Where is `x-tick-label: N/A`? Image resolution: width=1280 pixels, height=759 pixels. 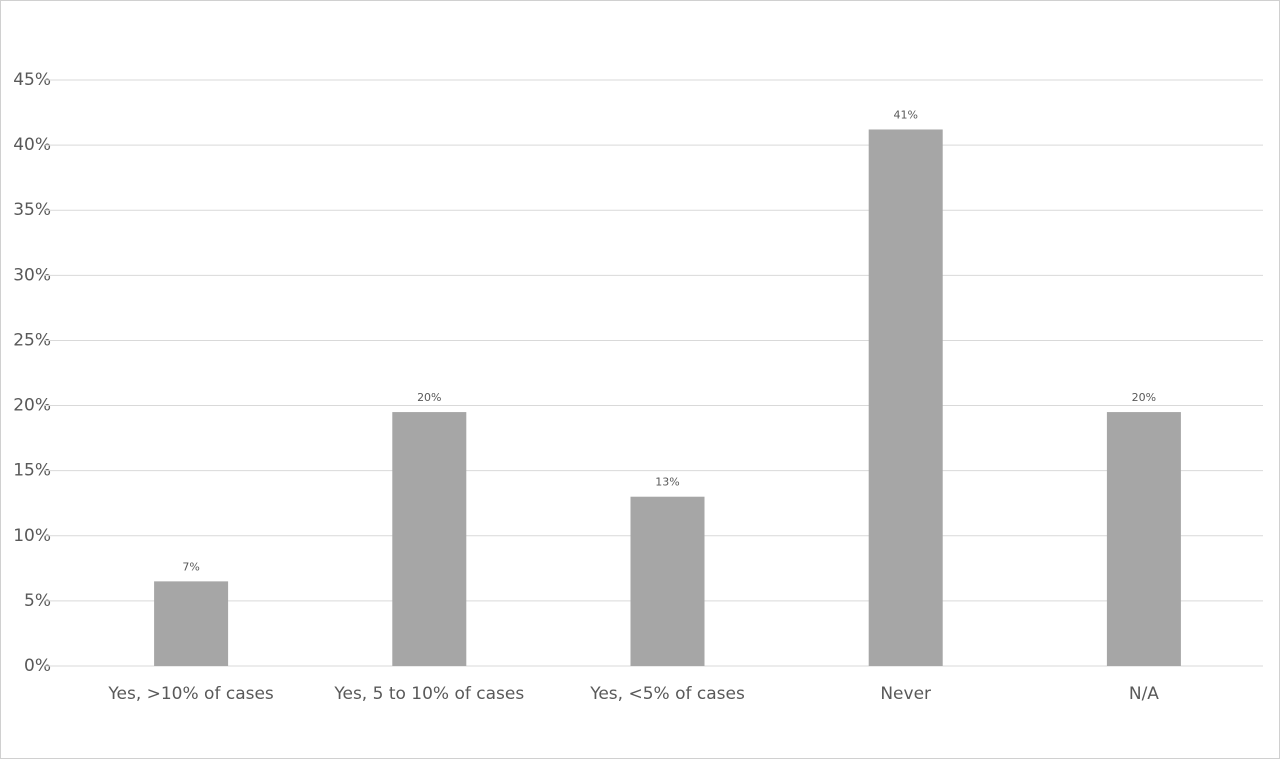 x-tick-label: N/A is located at coordinates (1144, 694).